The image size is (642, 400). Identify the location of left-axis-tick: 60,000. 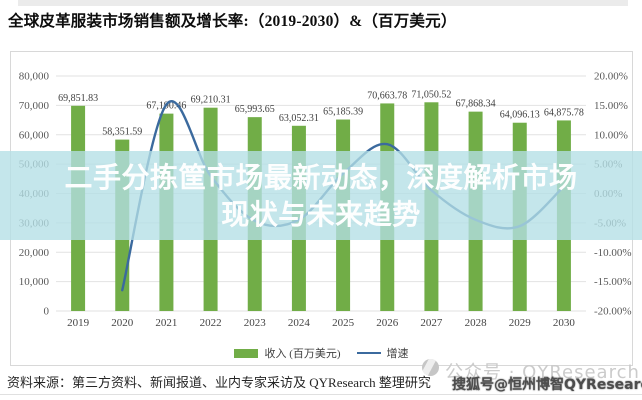
(34, 135).